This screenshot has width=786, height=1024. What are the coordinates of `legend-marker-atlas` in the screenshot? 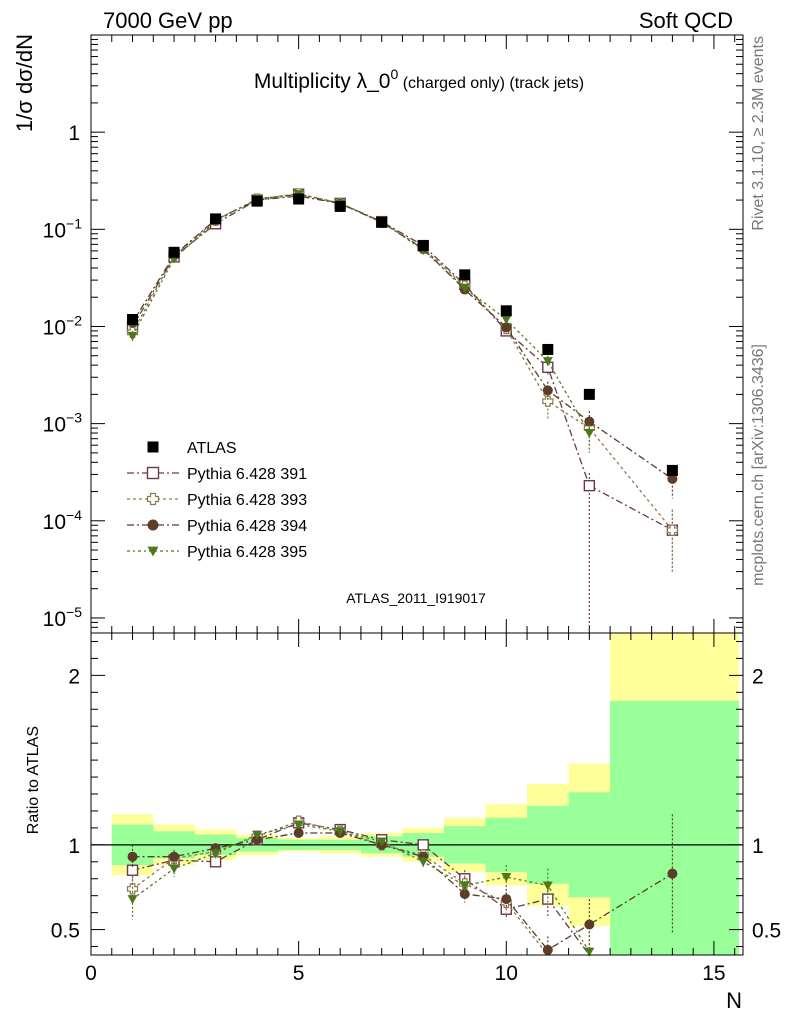 It's located at (153, 447).